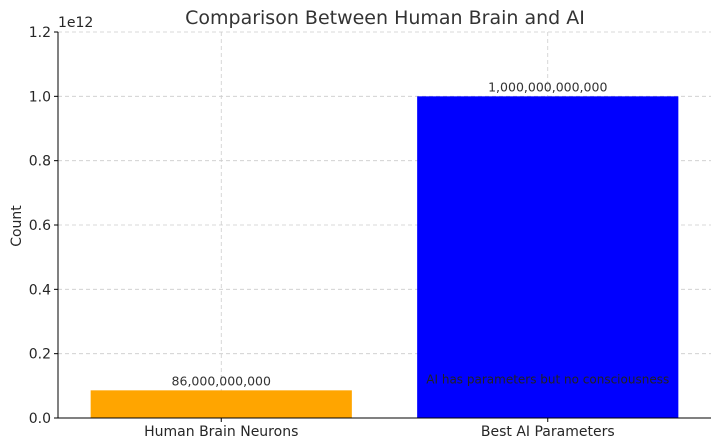 Image resolution: width=720 pixels, height=447 pixels. I want to click on x-tick-label: Human Brain Neurons, so click(221, 432).